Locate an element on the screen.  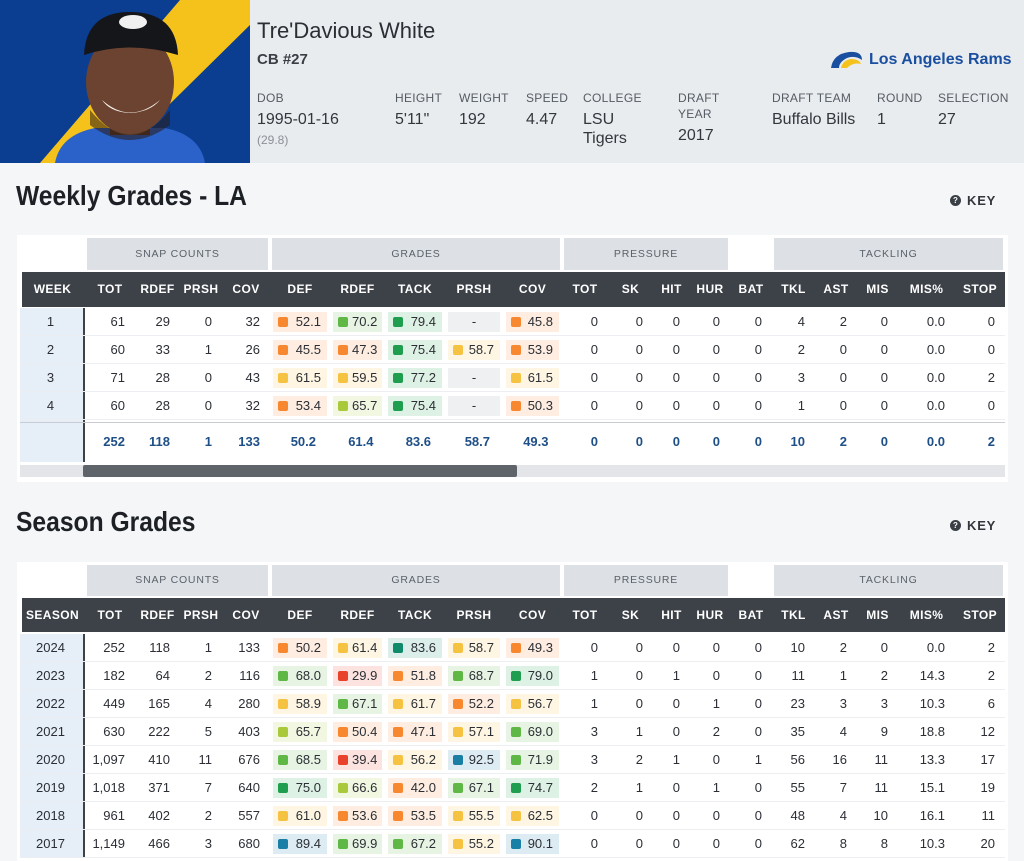
grade-chip: 49.3 is located at coordinates (532, 648).